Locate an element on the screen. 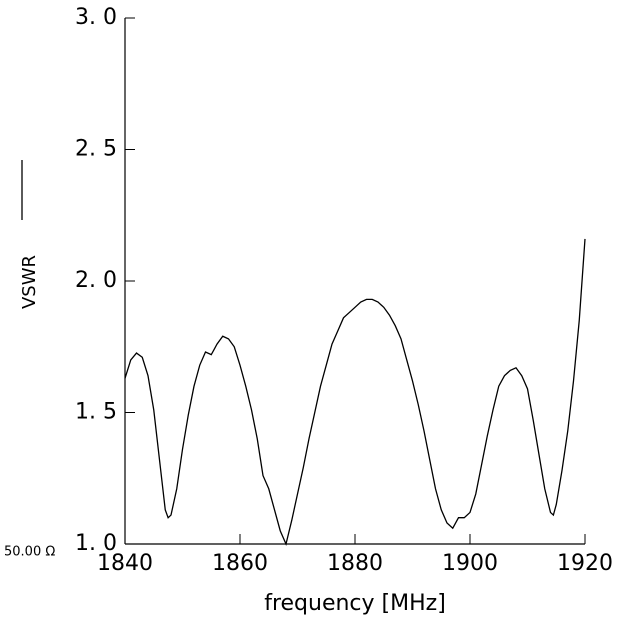 The width and height of the screenshot is (624, 623). y-tick-label: 2. 0 is located at coordinates (96, 280).